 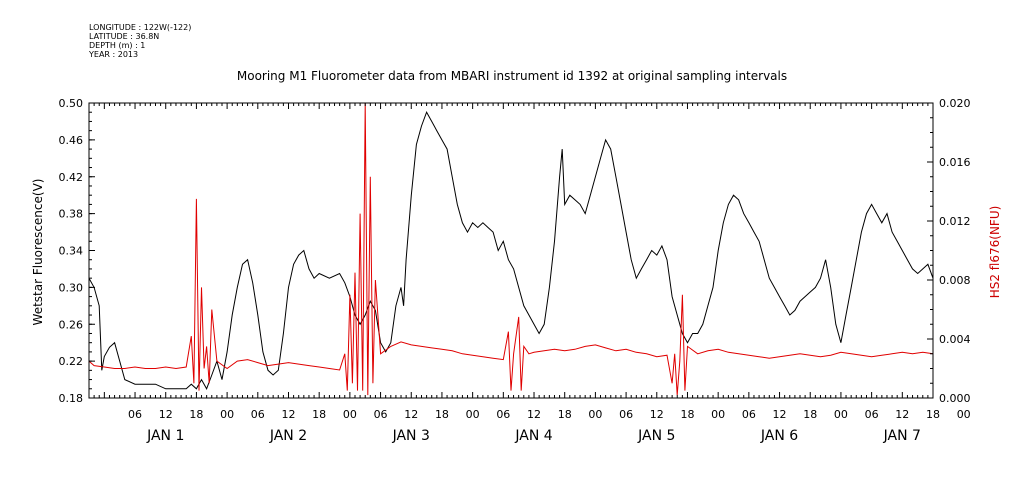 I want to click on y-tick-label: 0.26, so click(x=71, y=324).